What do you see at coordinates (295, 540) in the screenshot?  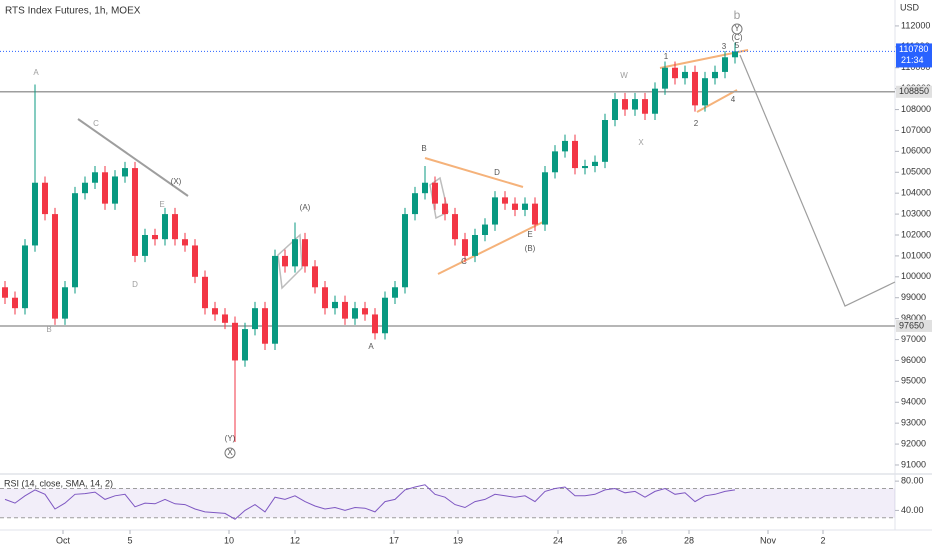 I see `x-tick-label: 12` at bounding box center [295, 540].